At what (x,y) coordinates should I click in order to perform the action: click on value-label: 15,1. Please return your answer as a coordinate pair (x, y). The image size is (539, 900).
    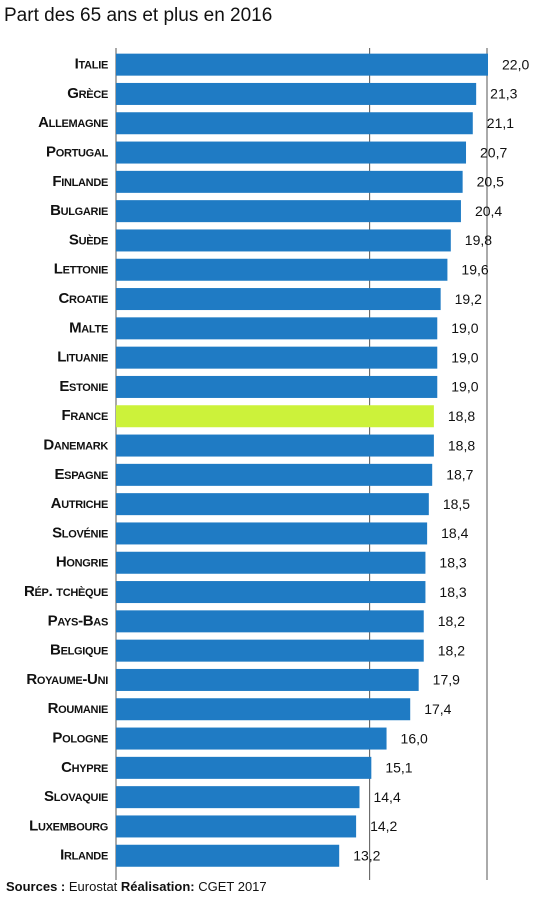
    Looking at the image, I should click on (398, 768).